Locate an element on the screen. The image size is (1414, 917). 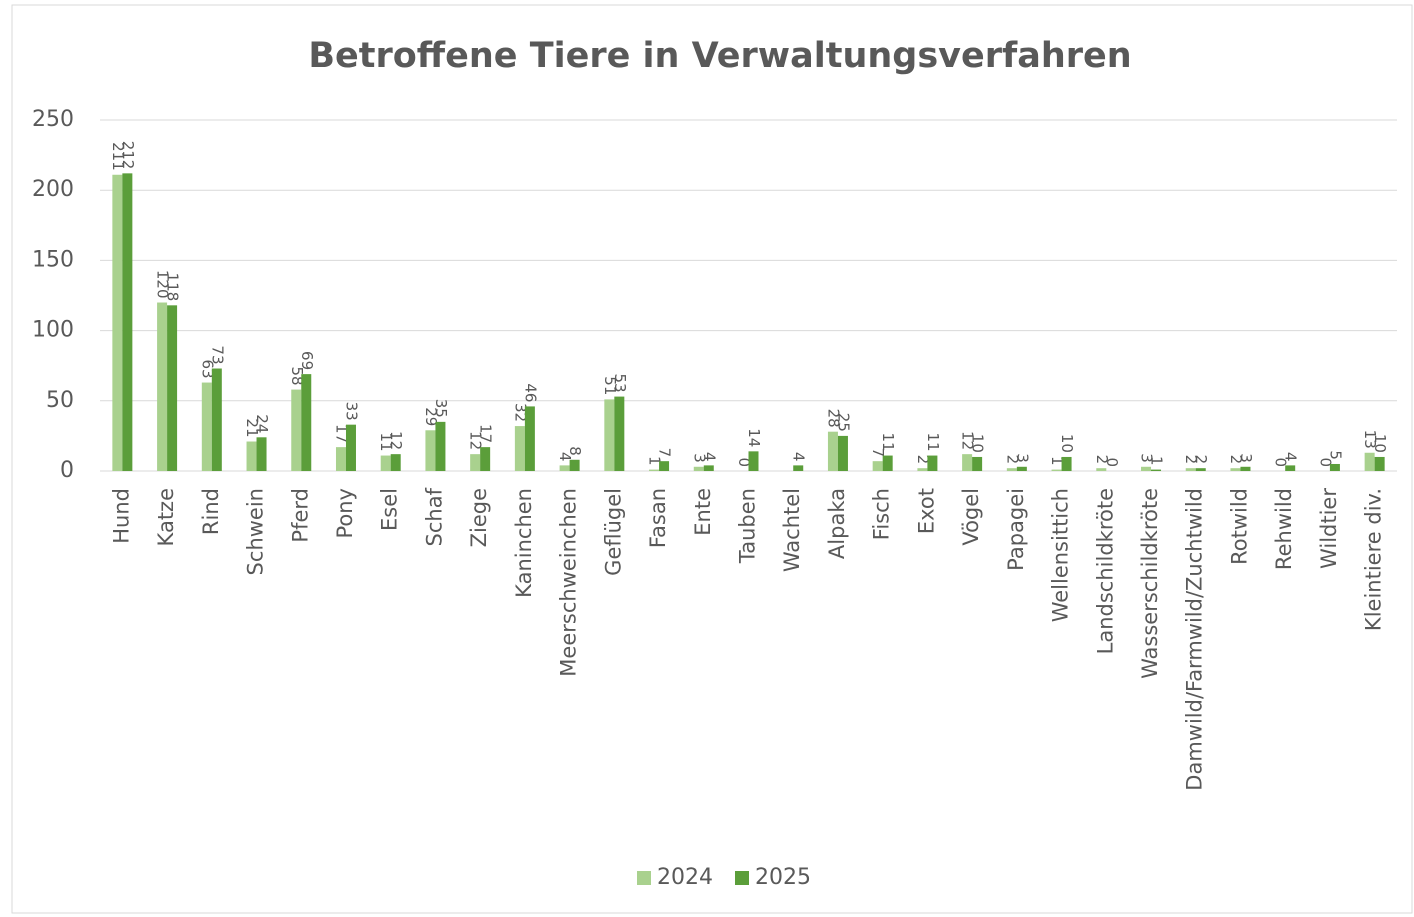
value-label: 73 is located at coordinates (217, 354).